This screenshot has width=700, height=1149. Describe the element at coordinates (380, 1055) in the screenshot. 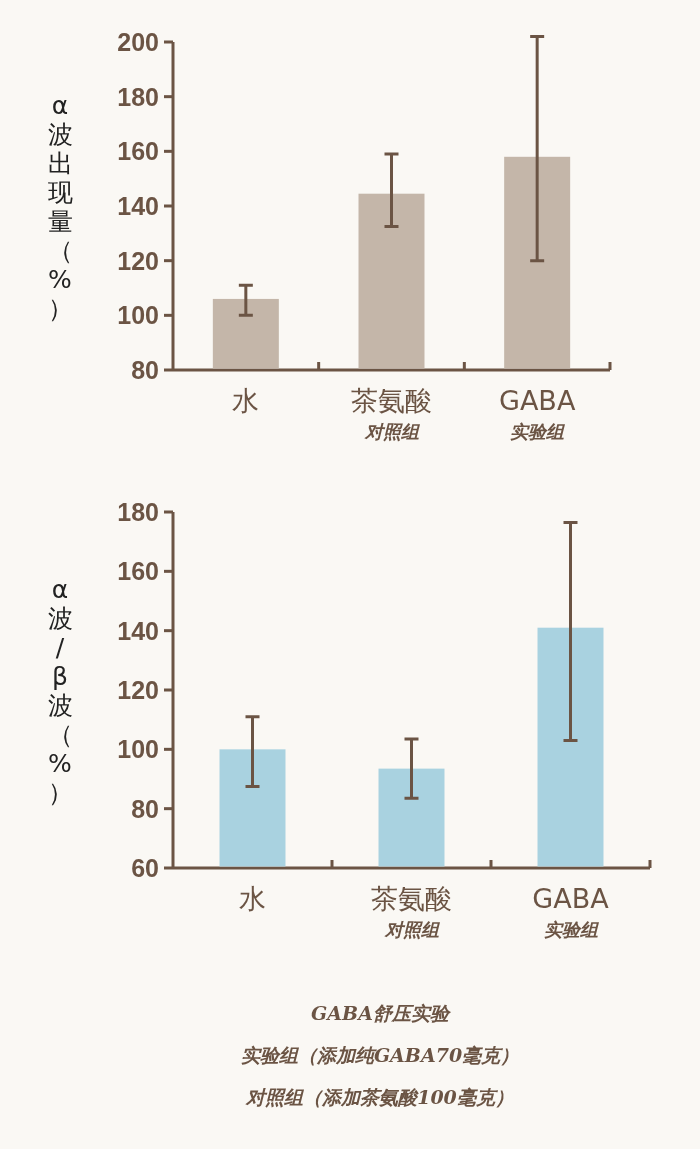

I see `text: 实验组（添加纯GABA70毫克）` at that location.